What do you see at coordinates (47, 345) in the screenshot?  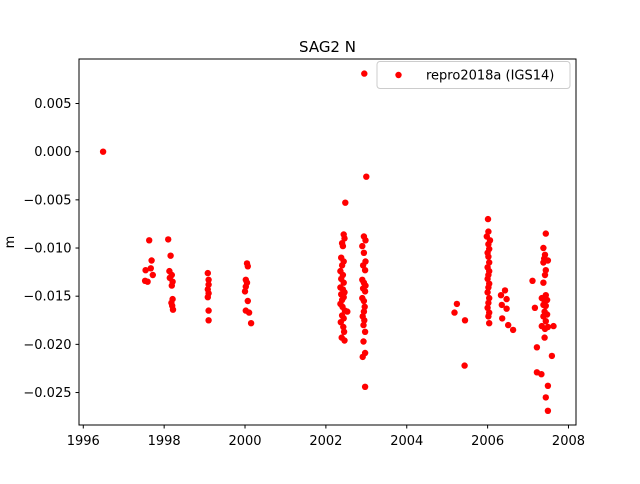 I see `y-tick-label: −0.020` at bounding box center [47, 345].